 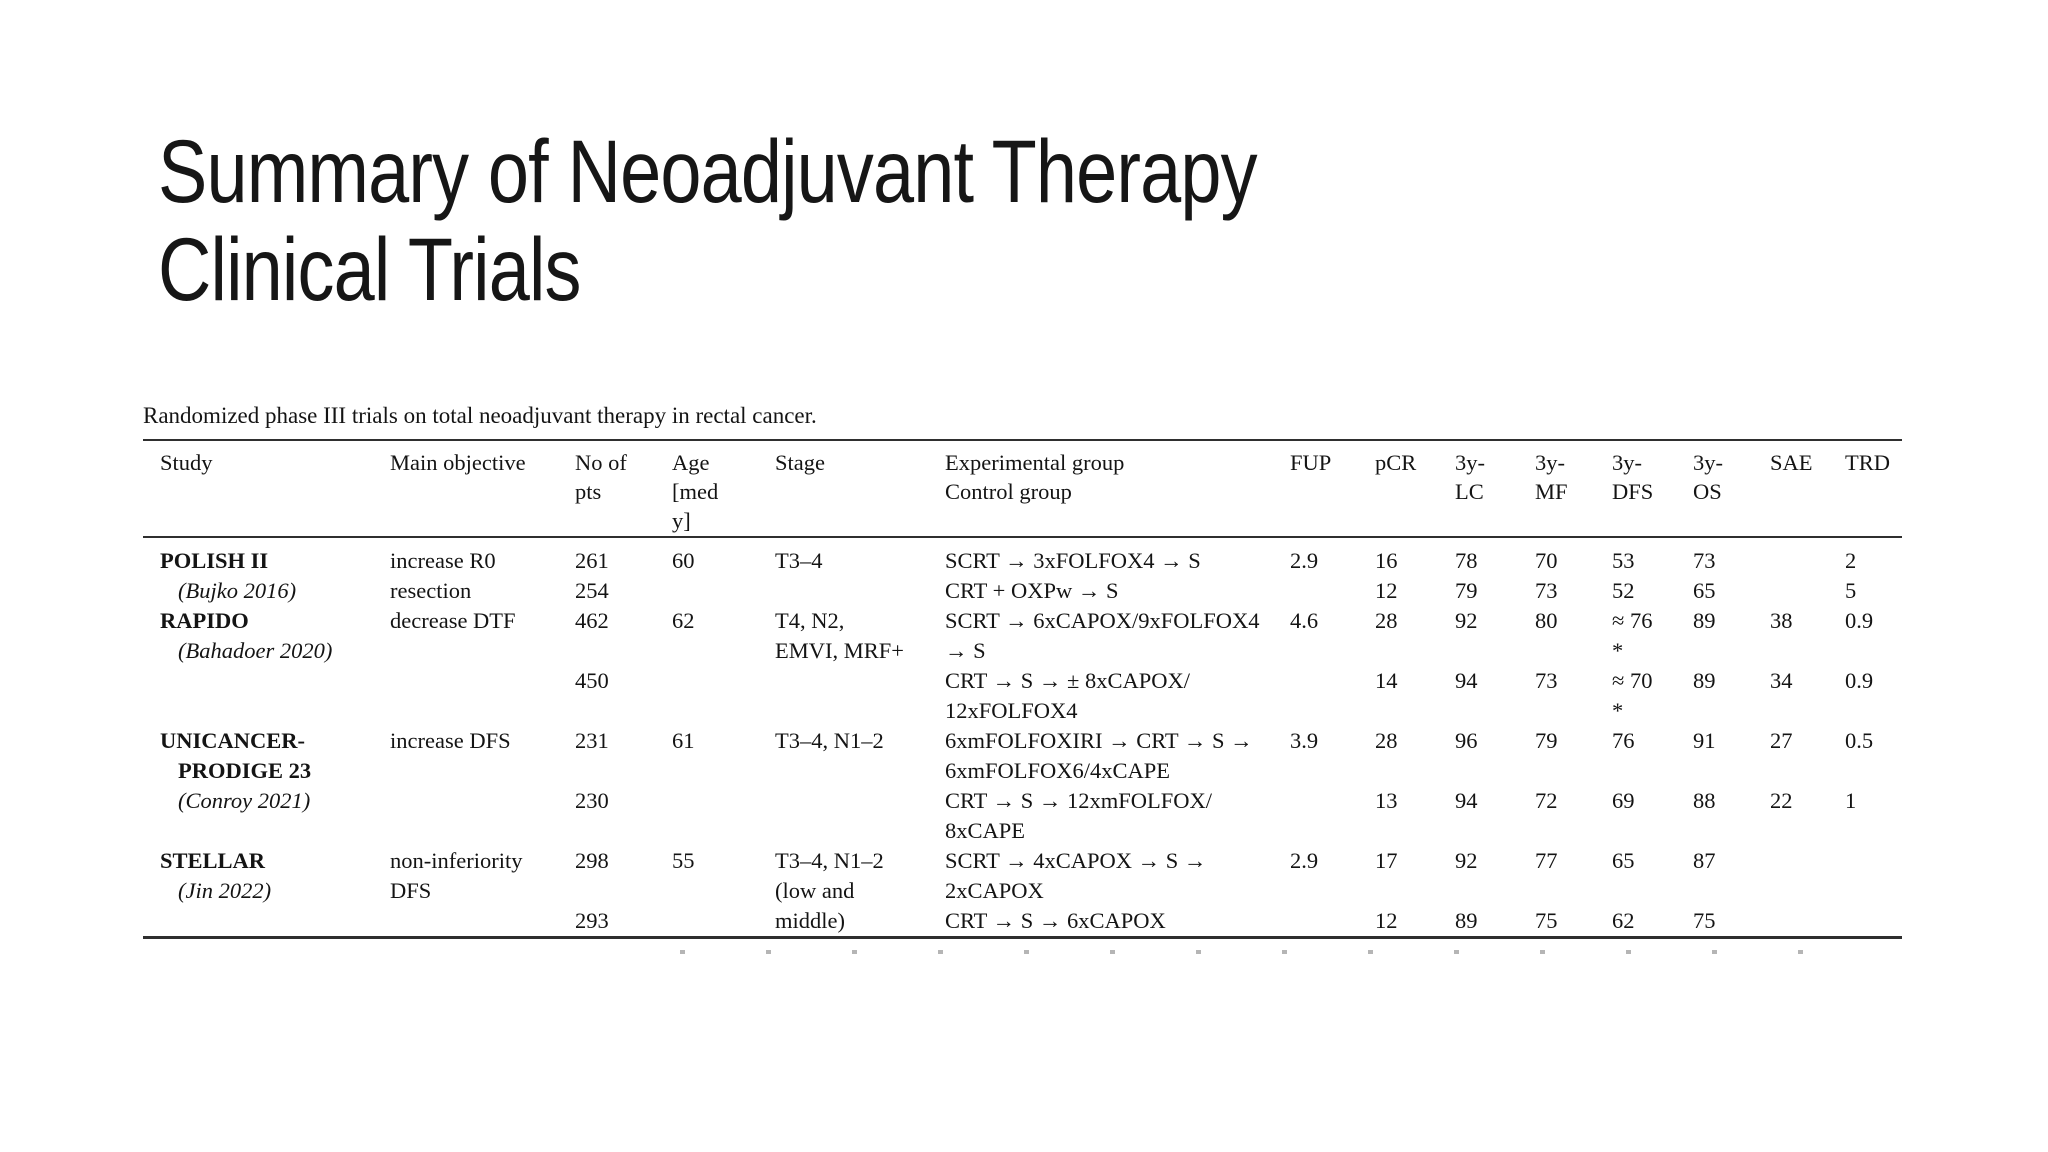 I want to click on table-cell: SCRT → 3xFOLFOX4 → S, so click(x=1073, y=560).